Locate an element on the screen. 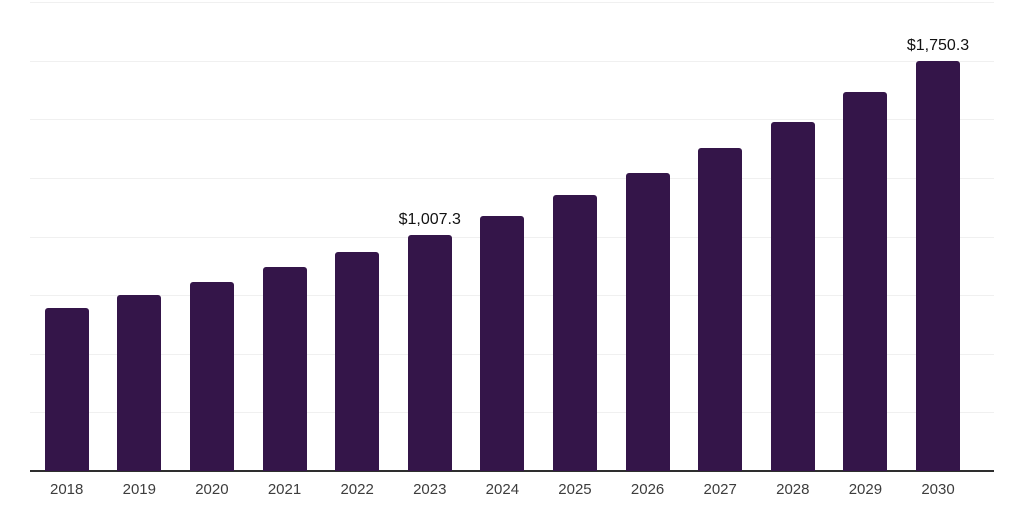 The width and height of the screenshot is (1024, 512). bar-2029 is located at coordinates (865, 281).